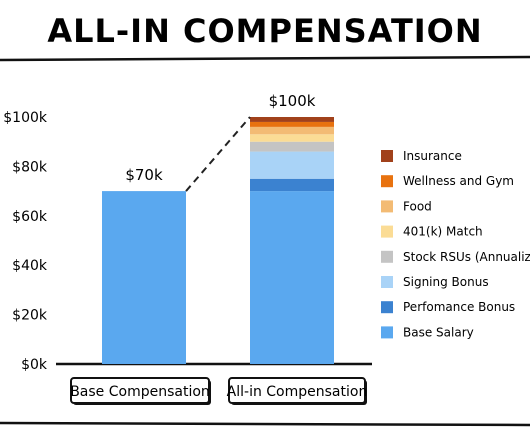 The height and width of the screenshot is (442, 530). I want to click on category-label: All-in Compensation, so click(297, 392).